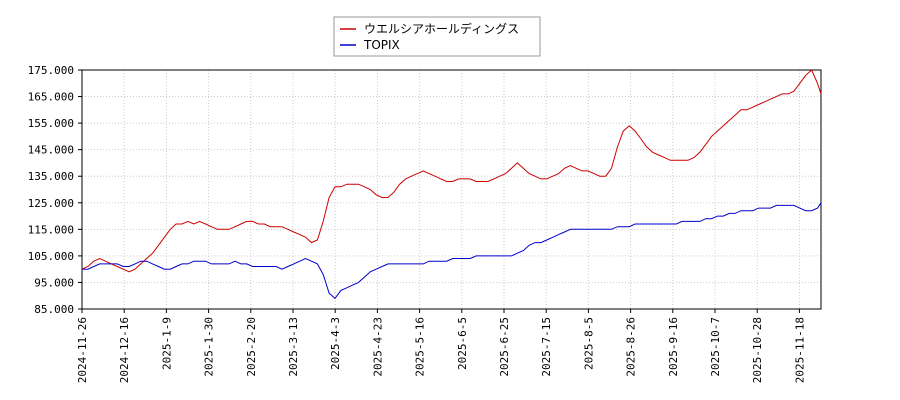 The image size is (900, 400). Describe the element at coordinates (588, 343) in the screenshot. I see `x-tick-label: 2025-8-5` at that location.